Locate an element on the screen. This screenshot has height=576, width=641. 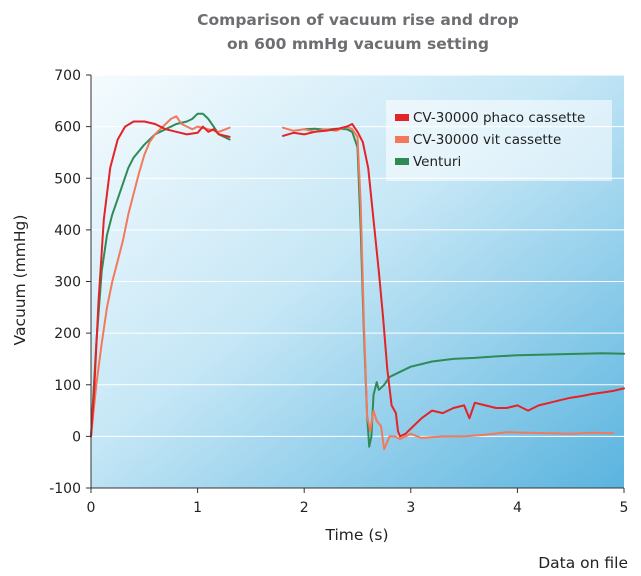
y-tick-labels: -100 0 100 200 300 400 500 600 700 is located at coordinates (70, 282).